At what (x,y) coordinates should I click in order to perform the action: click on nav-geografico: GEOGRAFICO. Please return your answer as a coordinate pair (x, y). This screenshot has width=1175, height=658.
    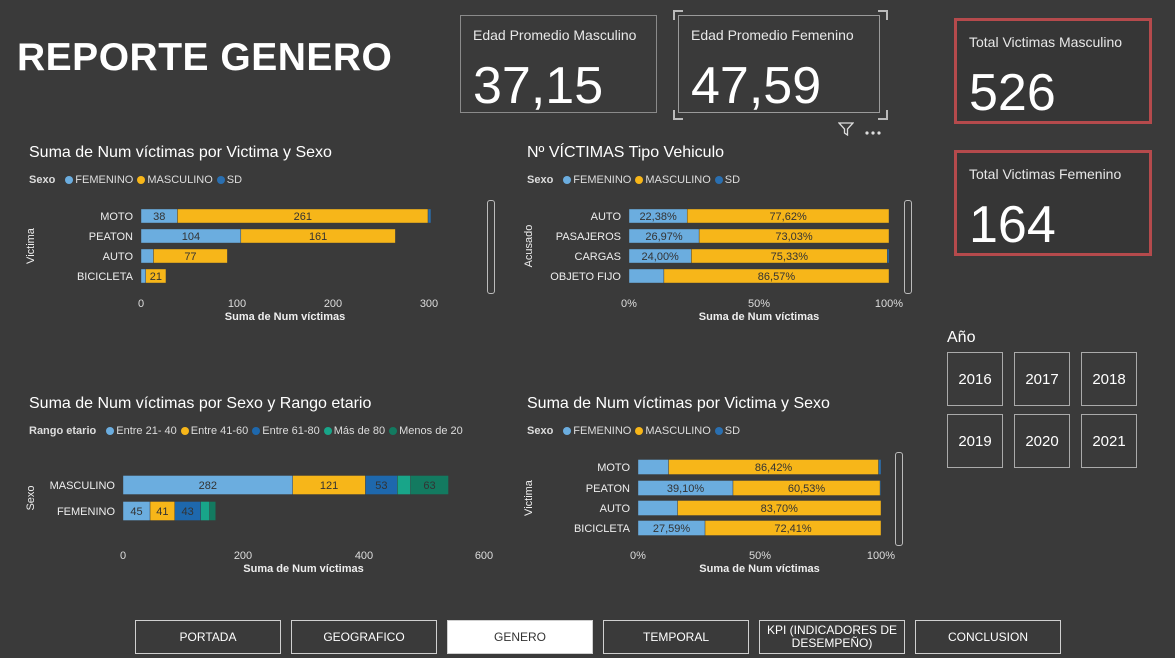
    Looking at the image, I should click on (364, 637).